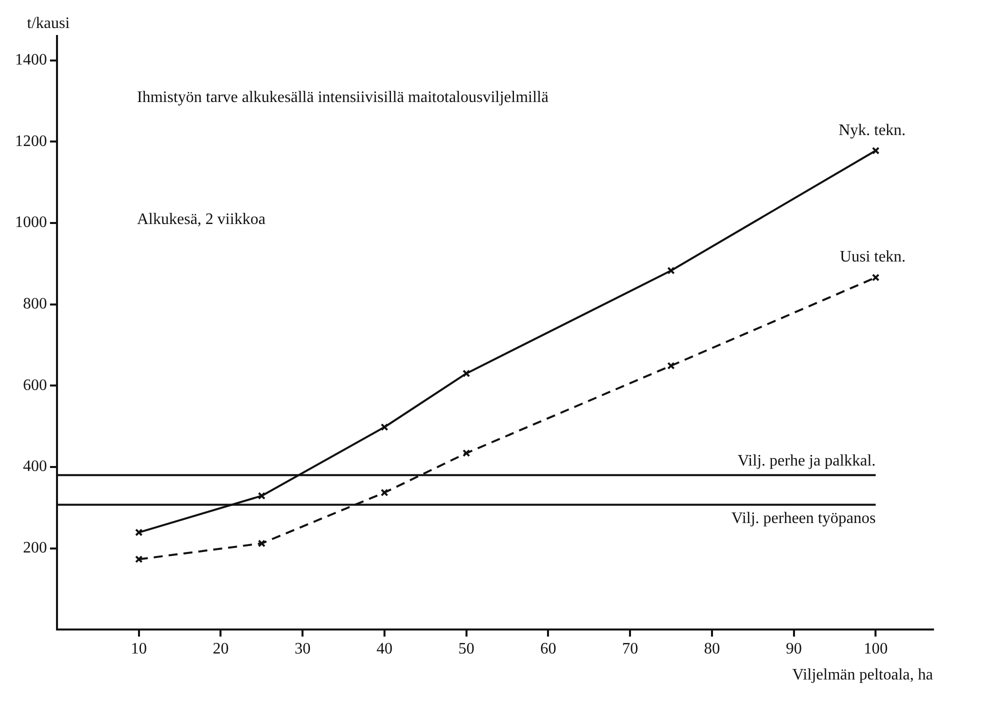  Describe the element at coordinates (31, 60) in the screenshot. I see `y-tick-label: 1400` at that location.